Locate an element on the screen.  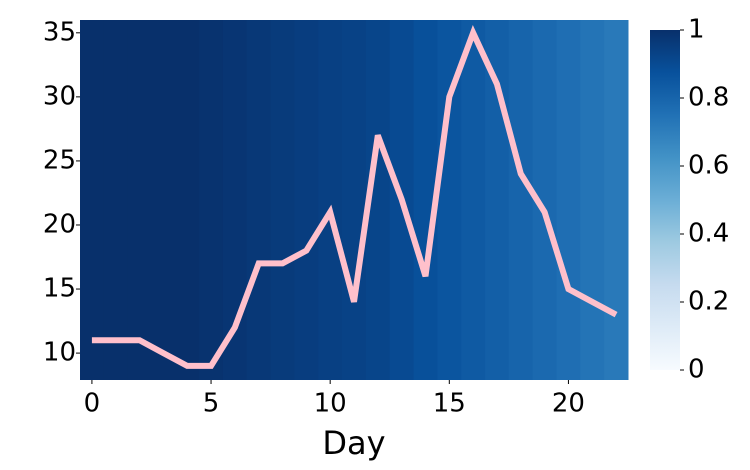
x-tick-label: 20 is located at coordinates (568, 404).